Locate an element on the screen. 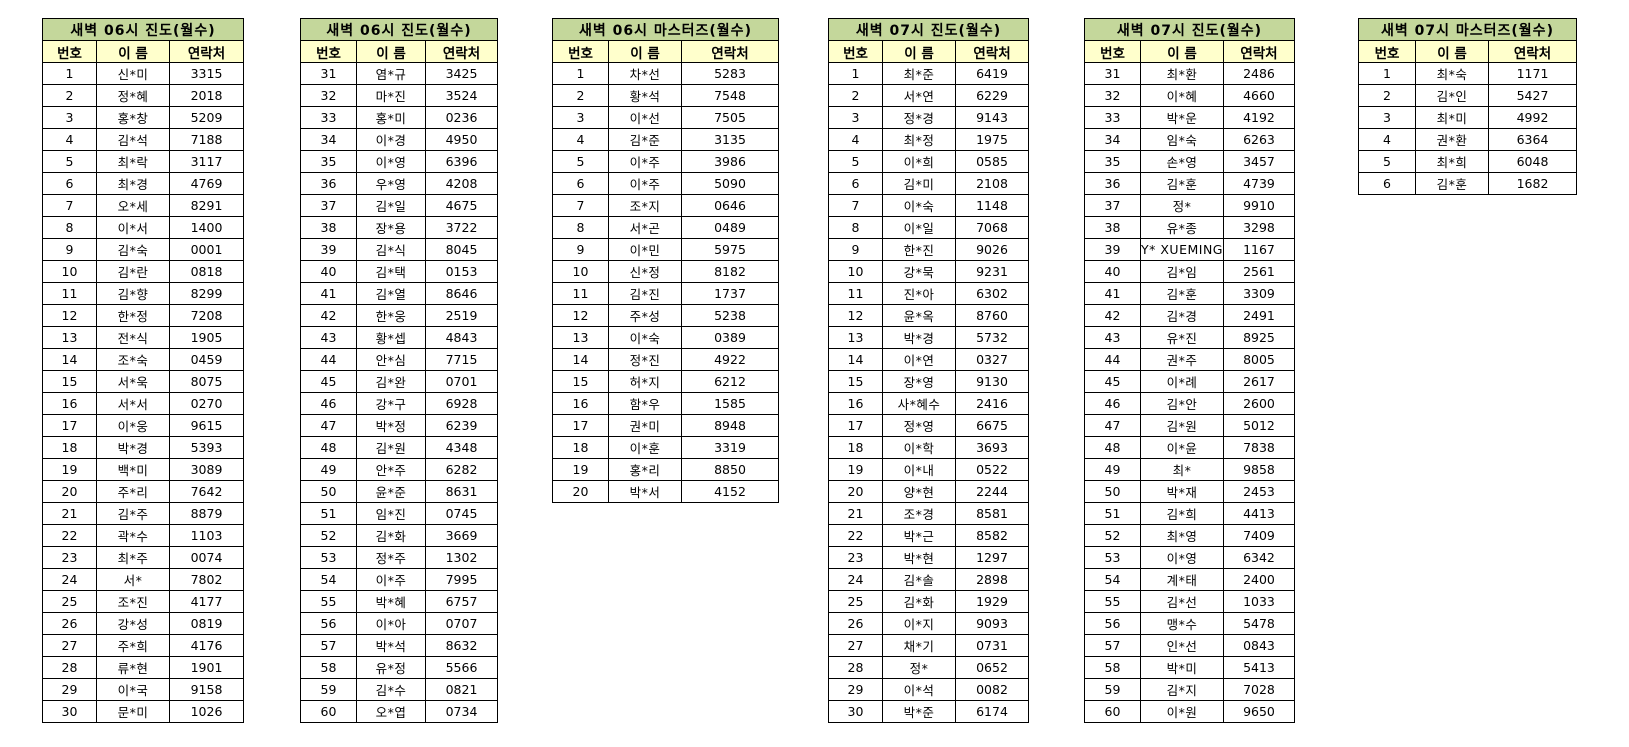 The width and height of the screenshot is (1629, 747). name-cell: 임*진 is located at coordinates (391, 513).